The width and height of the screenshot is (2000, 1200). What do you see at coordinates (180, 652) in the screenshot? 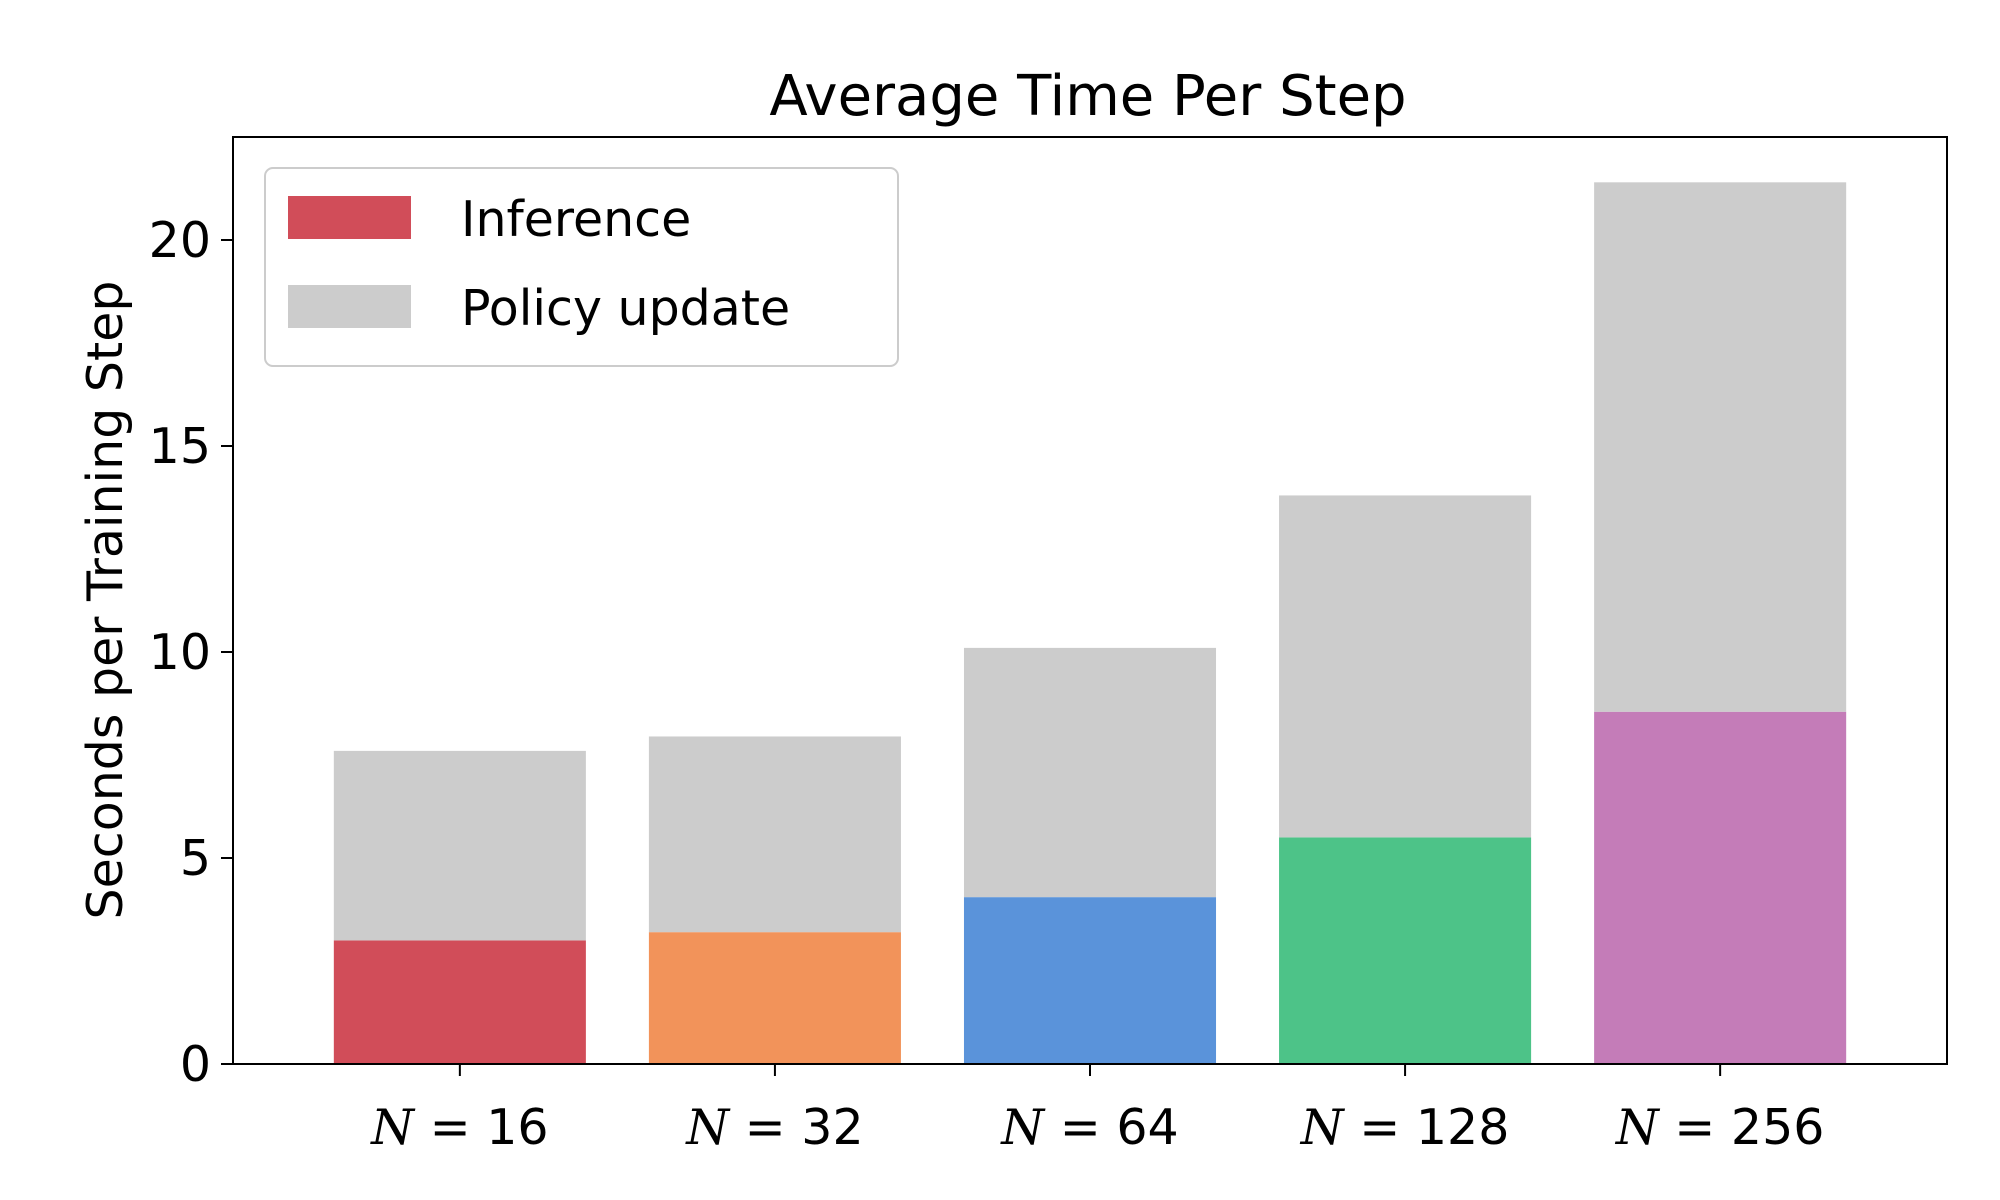
I see `y-tick-label-10: 10` at bounding box center [180, 652].